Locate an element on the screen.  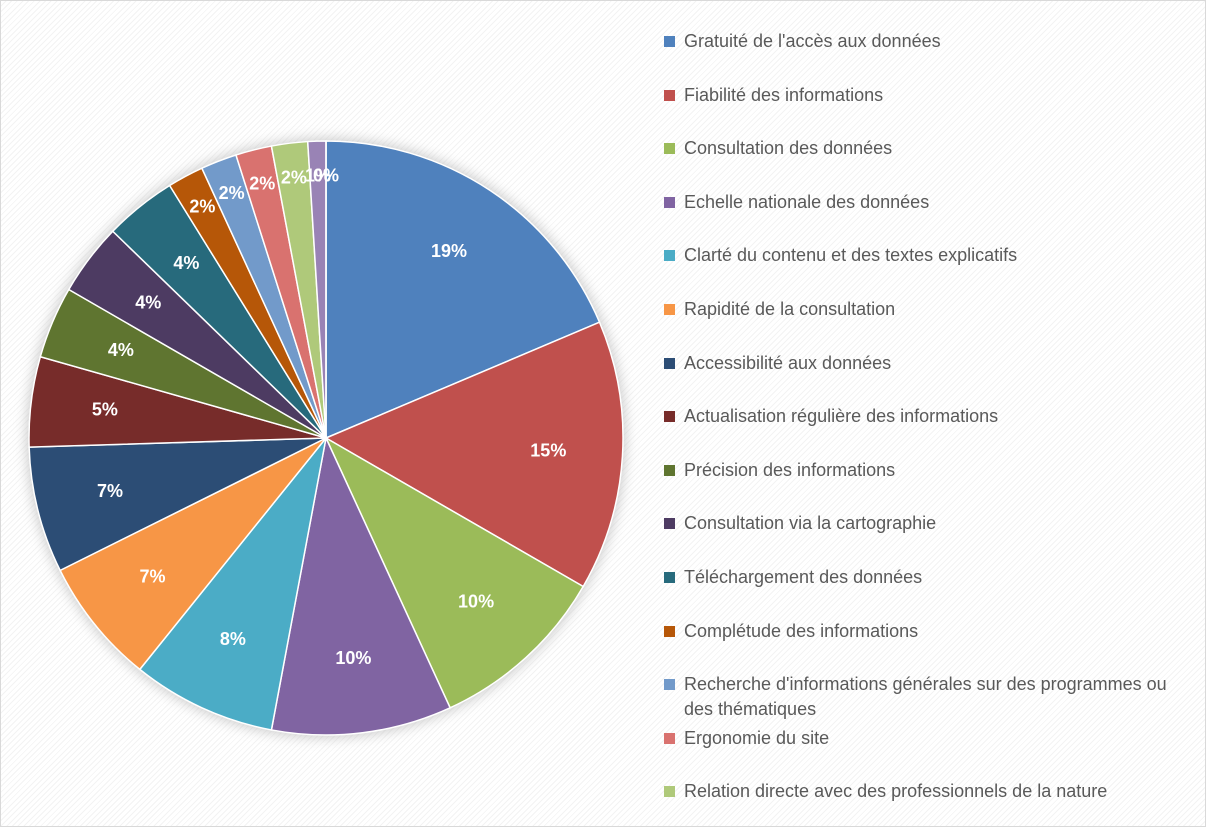
data-label: 8% is located at coordinates (233, 639).